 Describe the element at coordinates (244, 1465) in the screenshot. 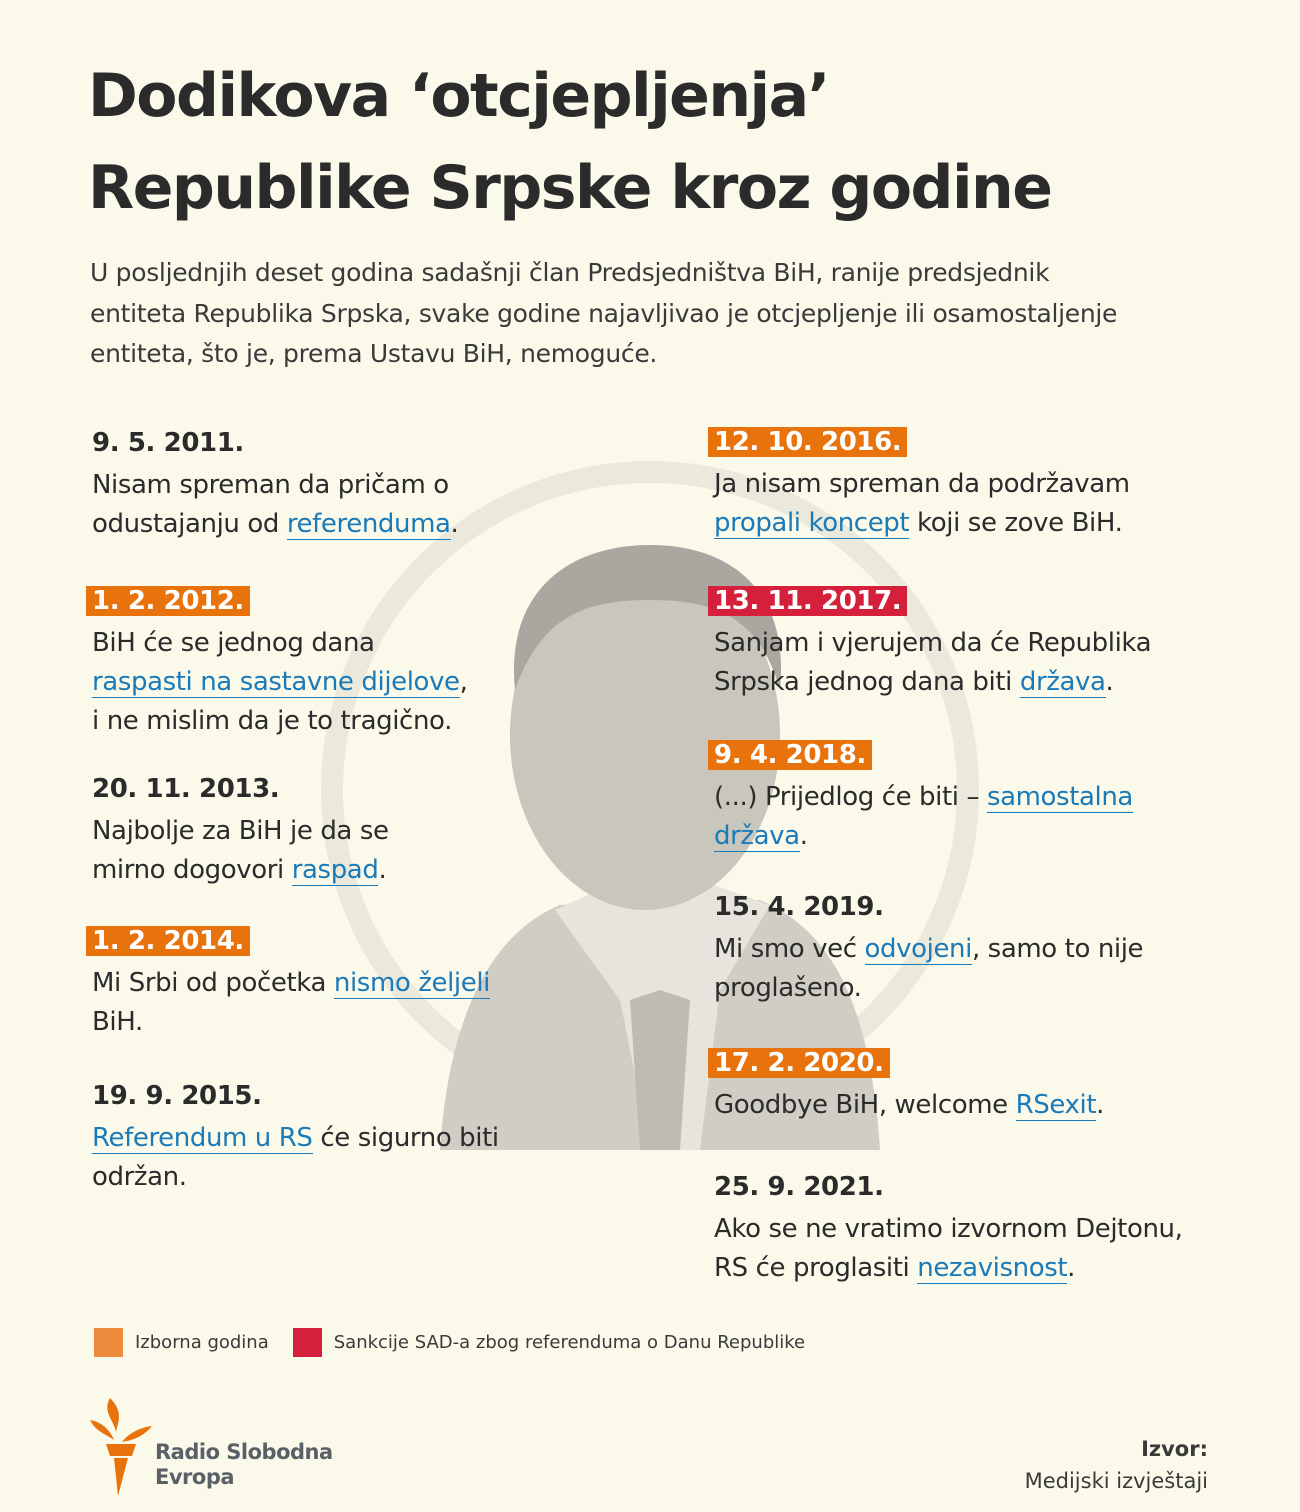

I see `logo-text: Radio Slobodna Evropa` at that location.